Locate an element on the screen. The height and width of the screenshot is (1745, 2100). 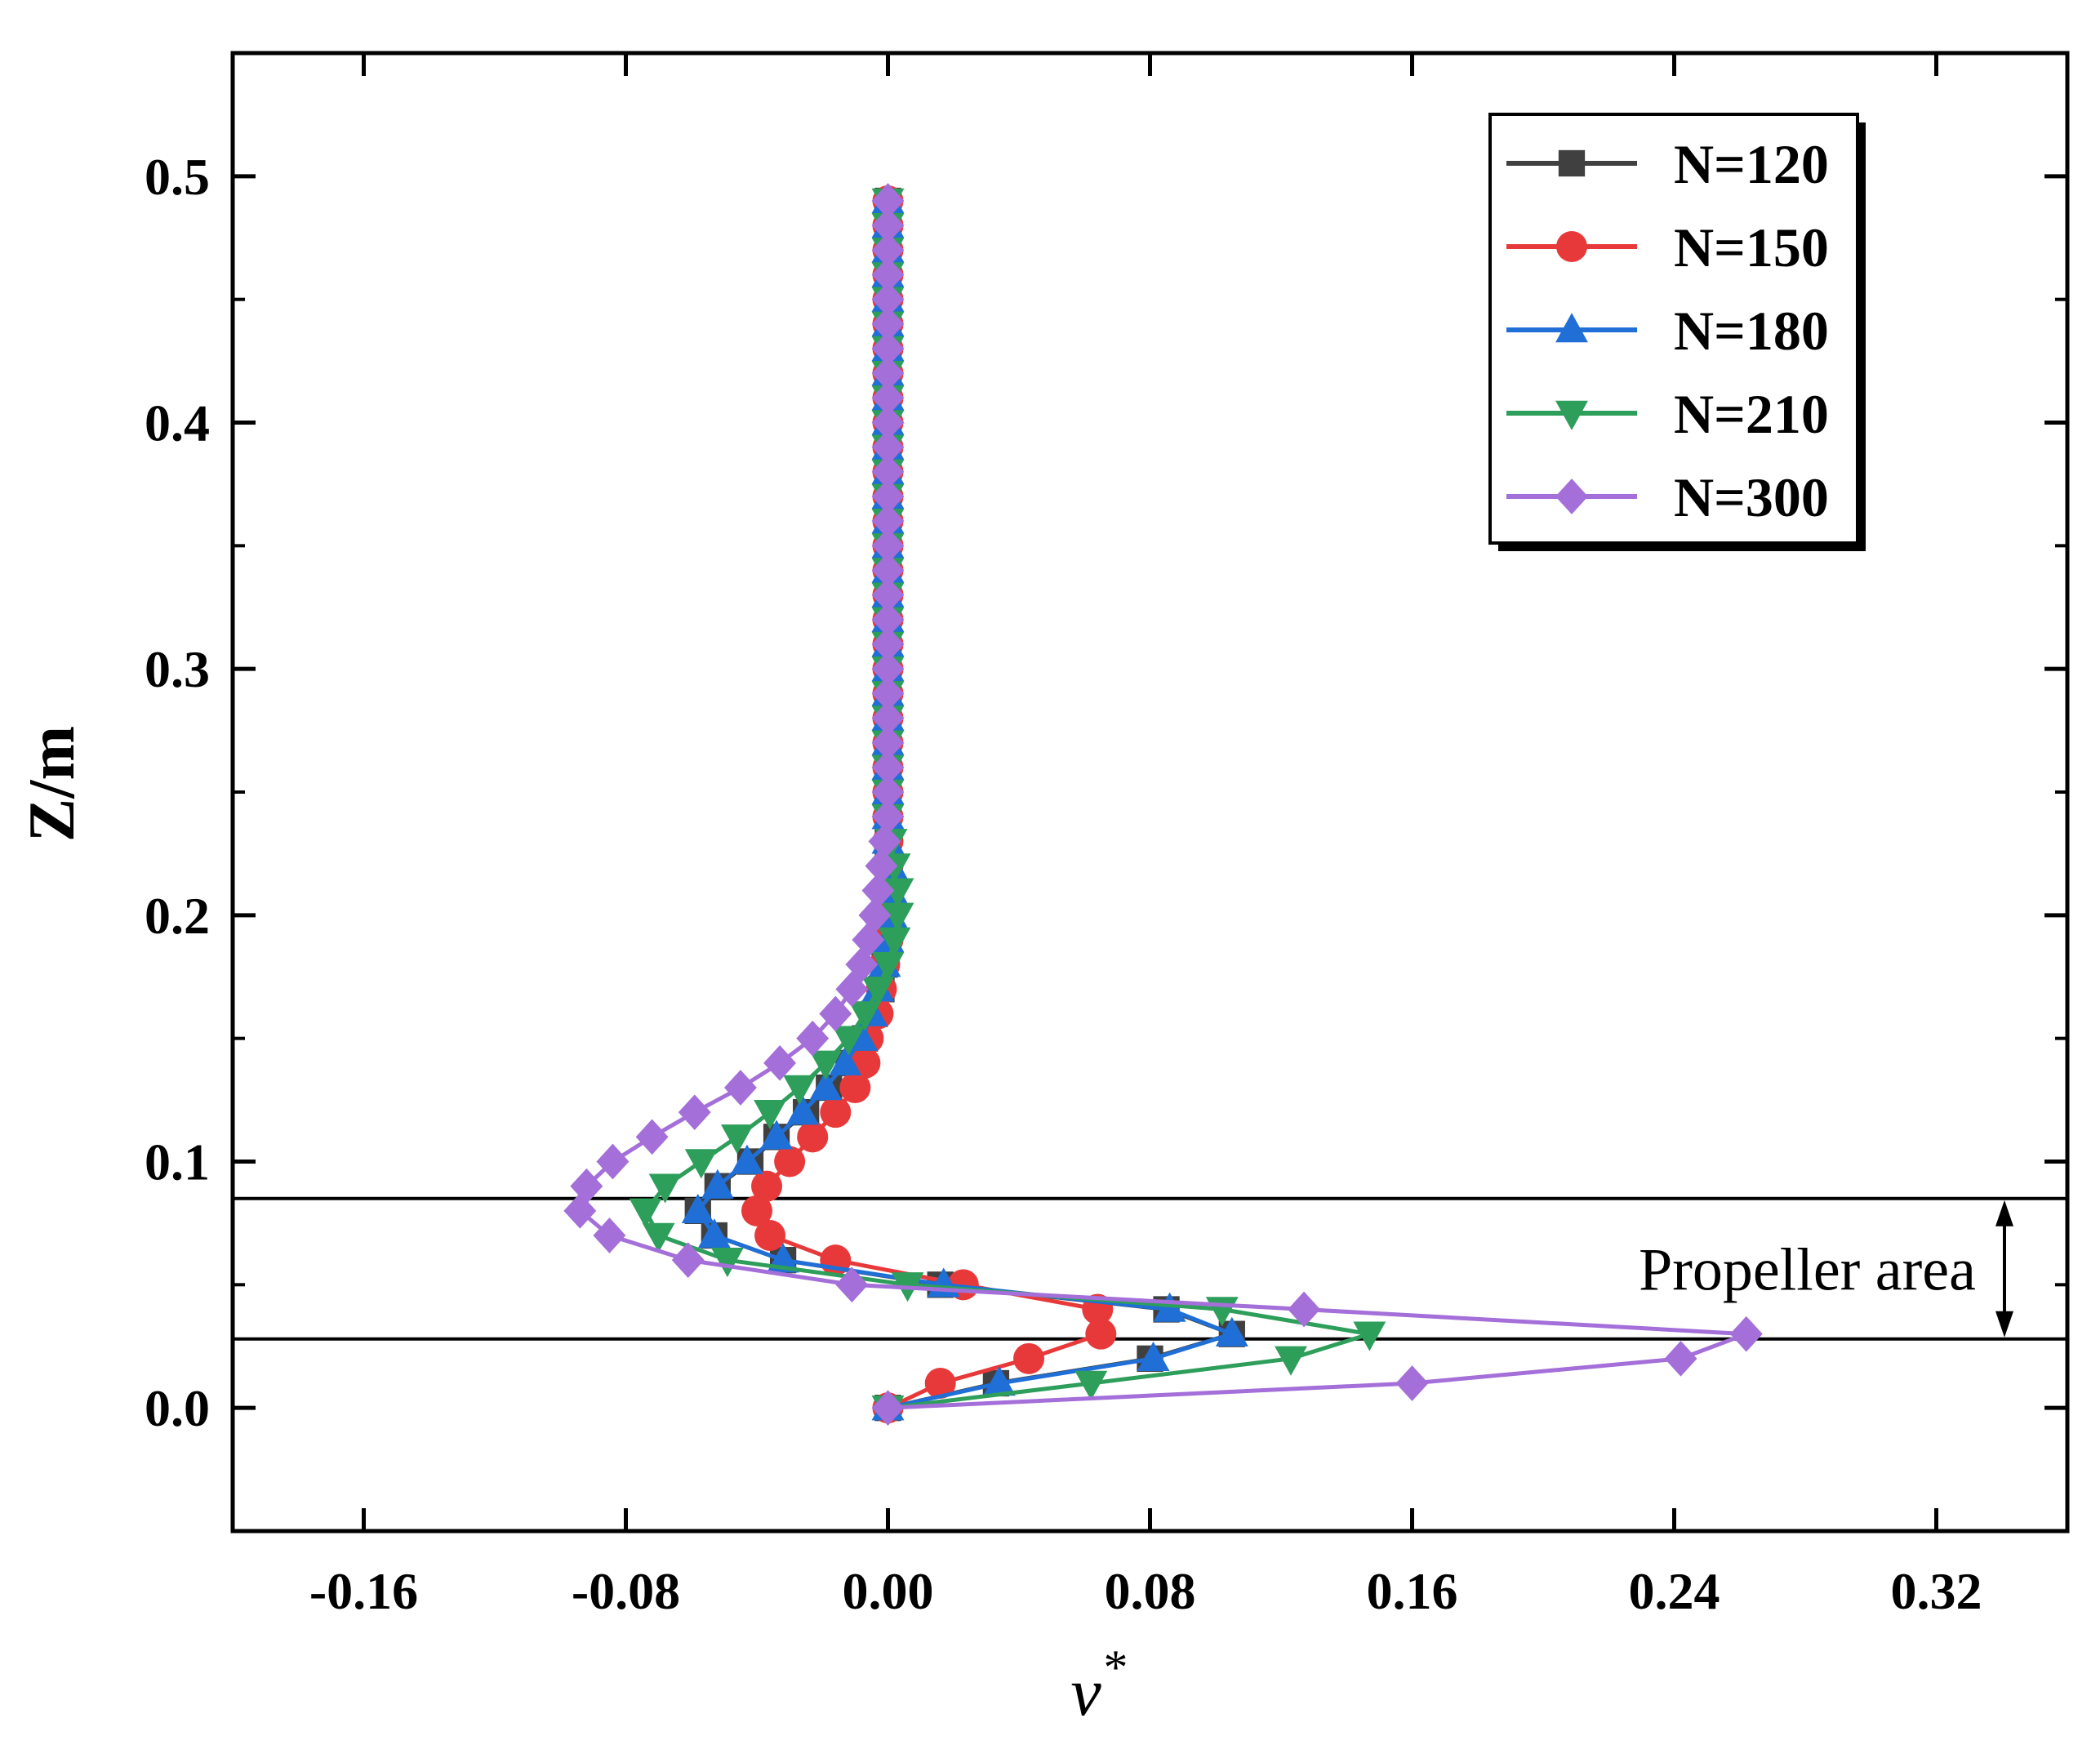
legend-item: N=300 is located at coordinates (1667, 497).